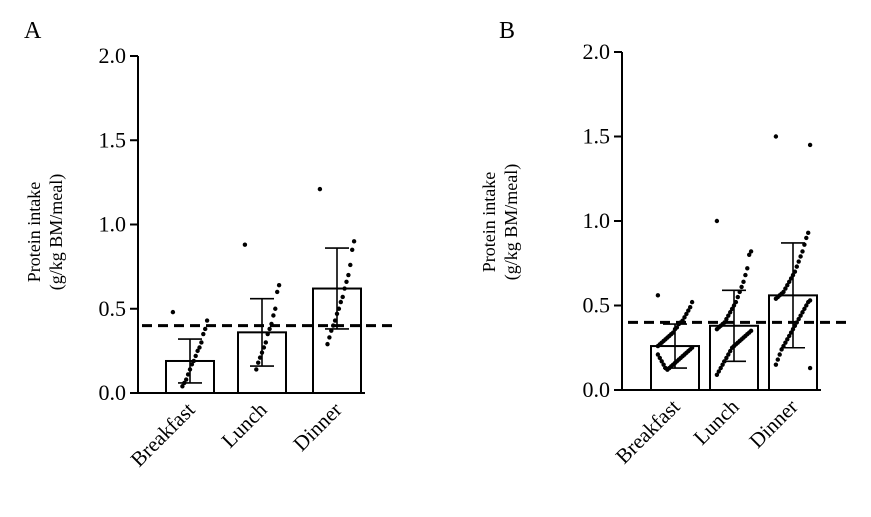 The image size is (871, 517). Describe the element at coordinates (56, 232) in the screenshot. I see `panel-a-ylabel-line2: (g/kg BM/meal)` at that location.